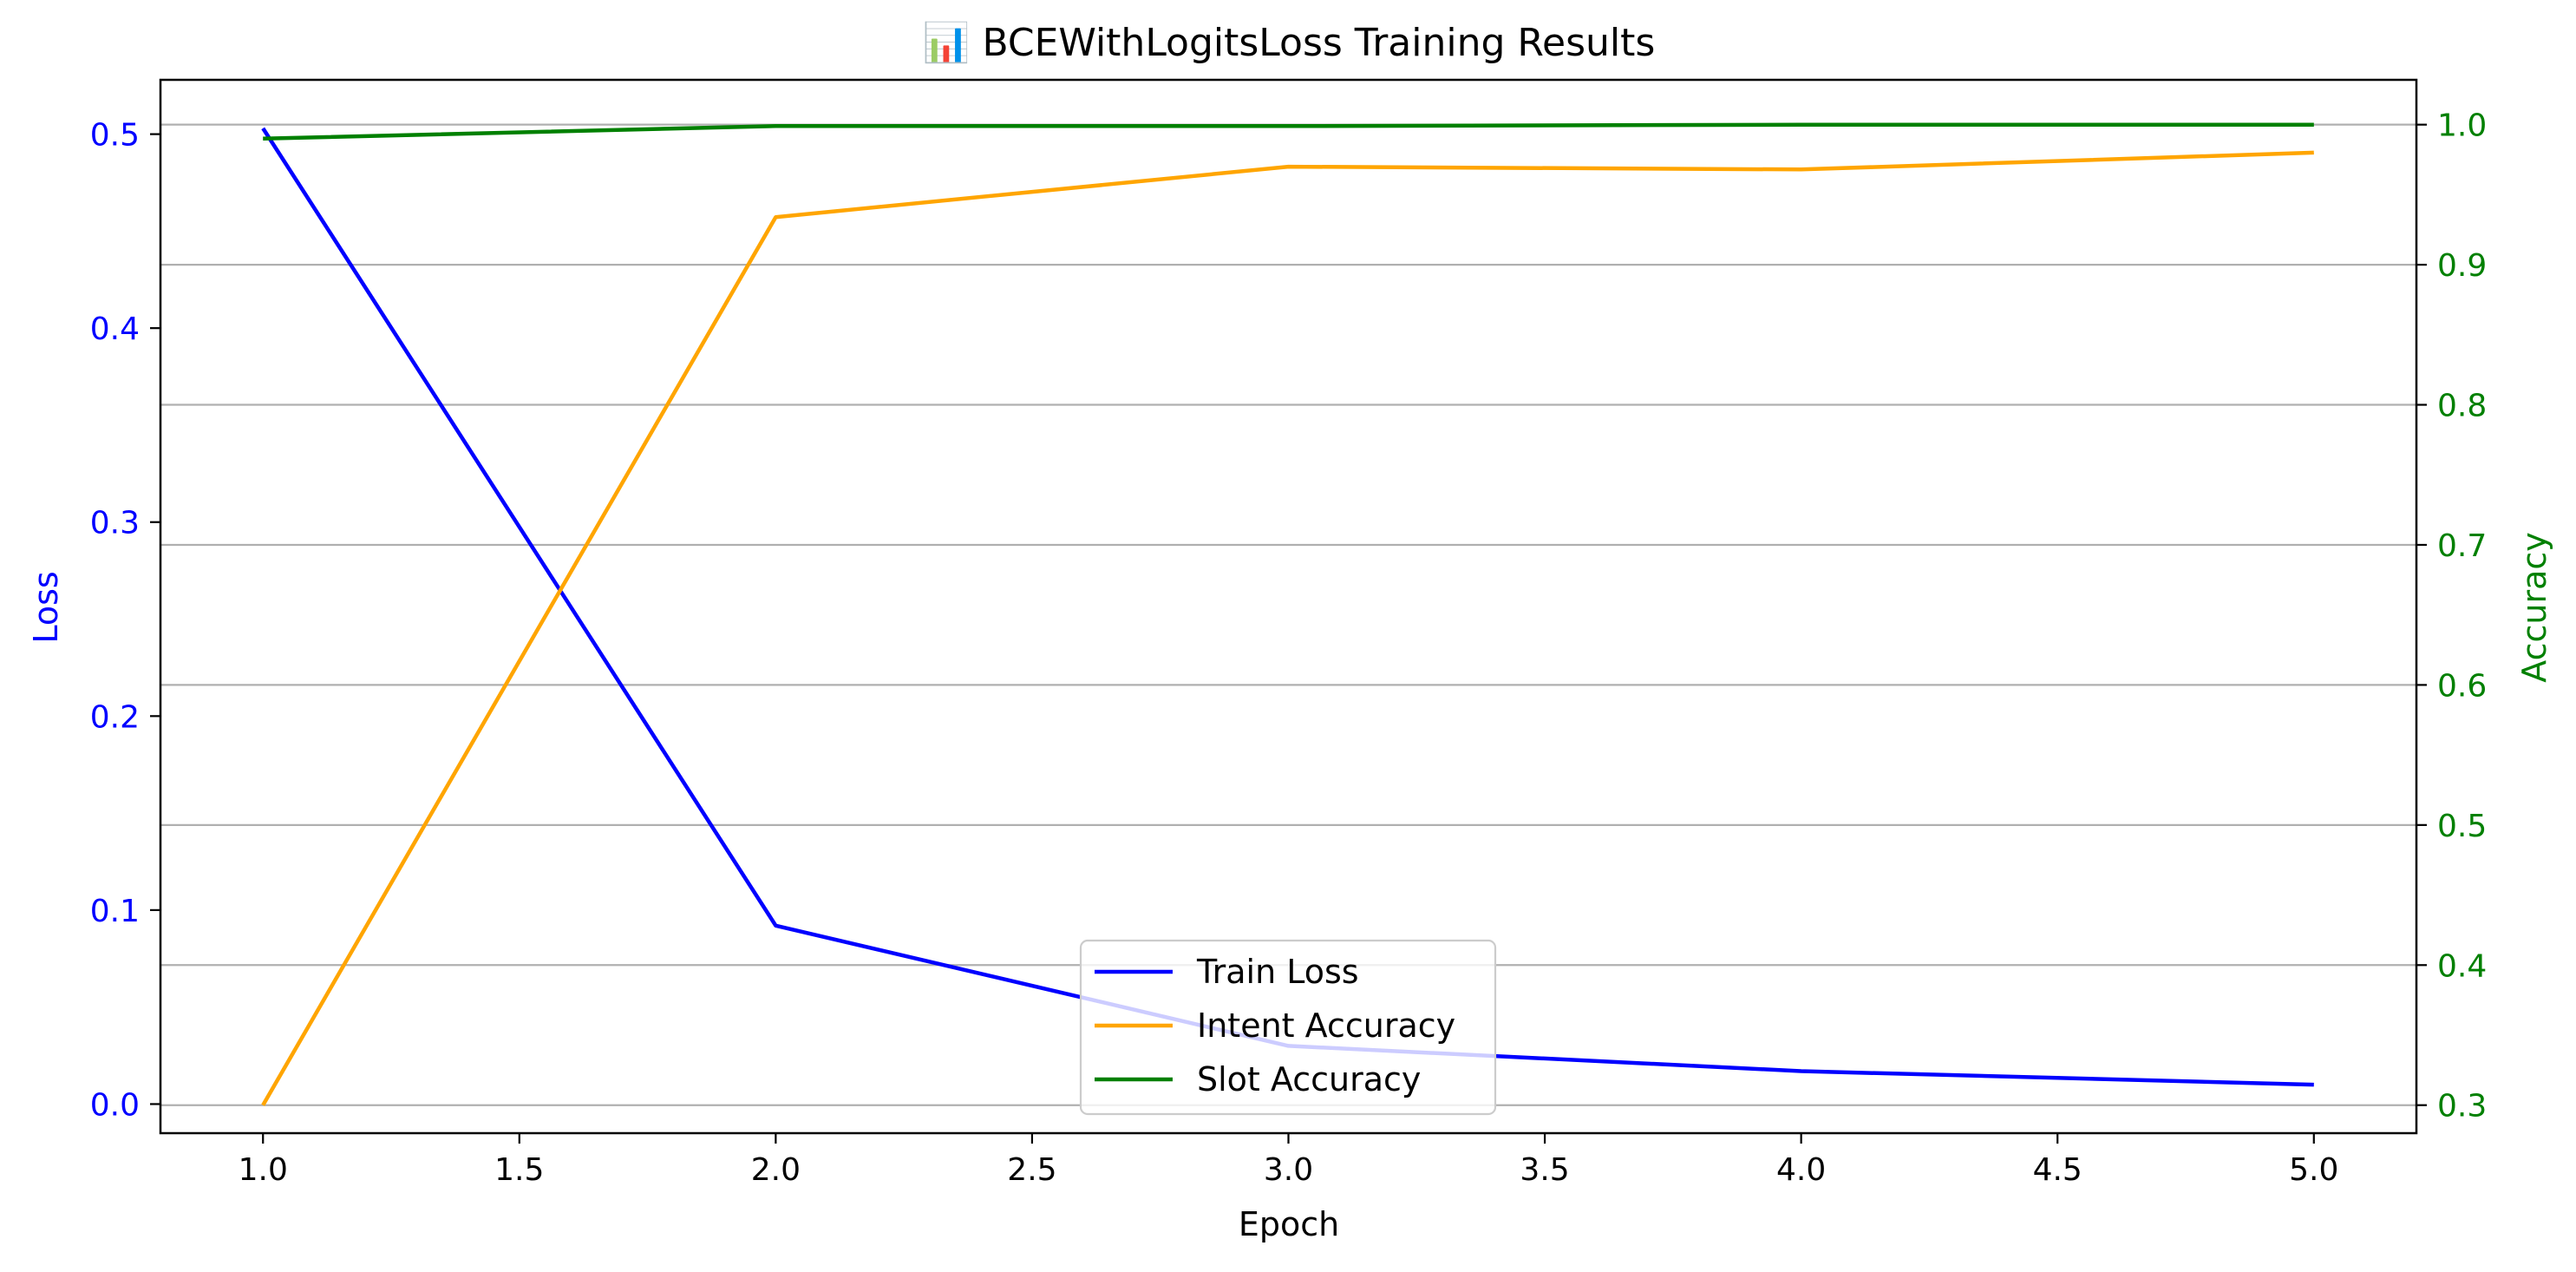 The image size is (2576, 1272). I want to click on left-y-axis: 0.0 0.1 0.2 0.3 0.4 0.5, so click(125, 620).